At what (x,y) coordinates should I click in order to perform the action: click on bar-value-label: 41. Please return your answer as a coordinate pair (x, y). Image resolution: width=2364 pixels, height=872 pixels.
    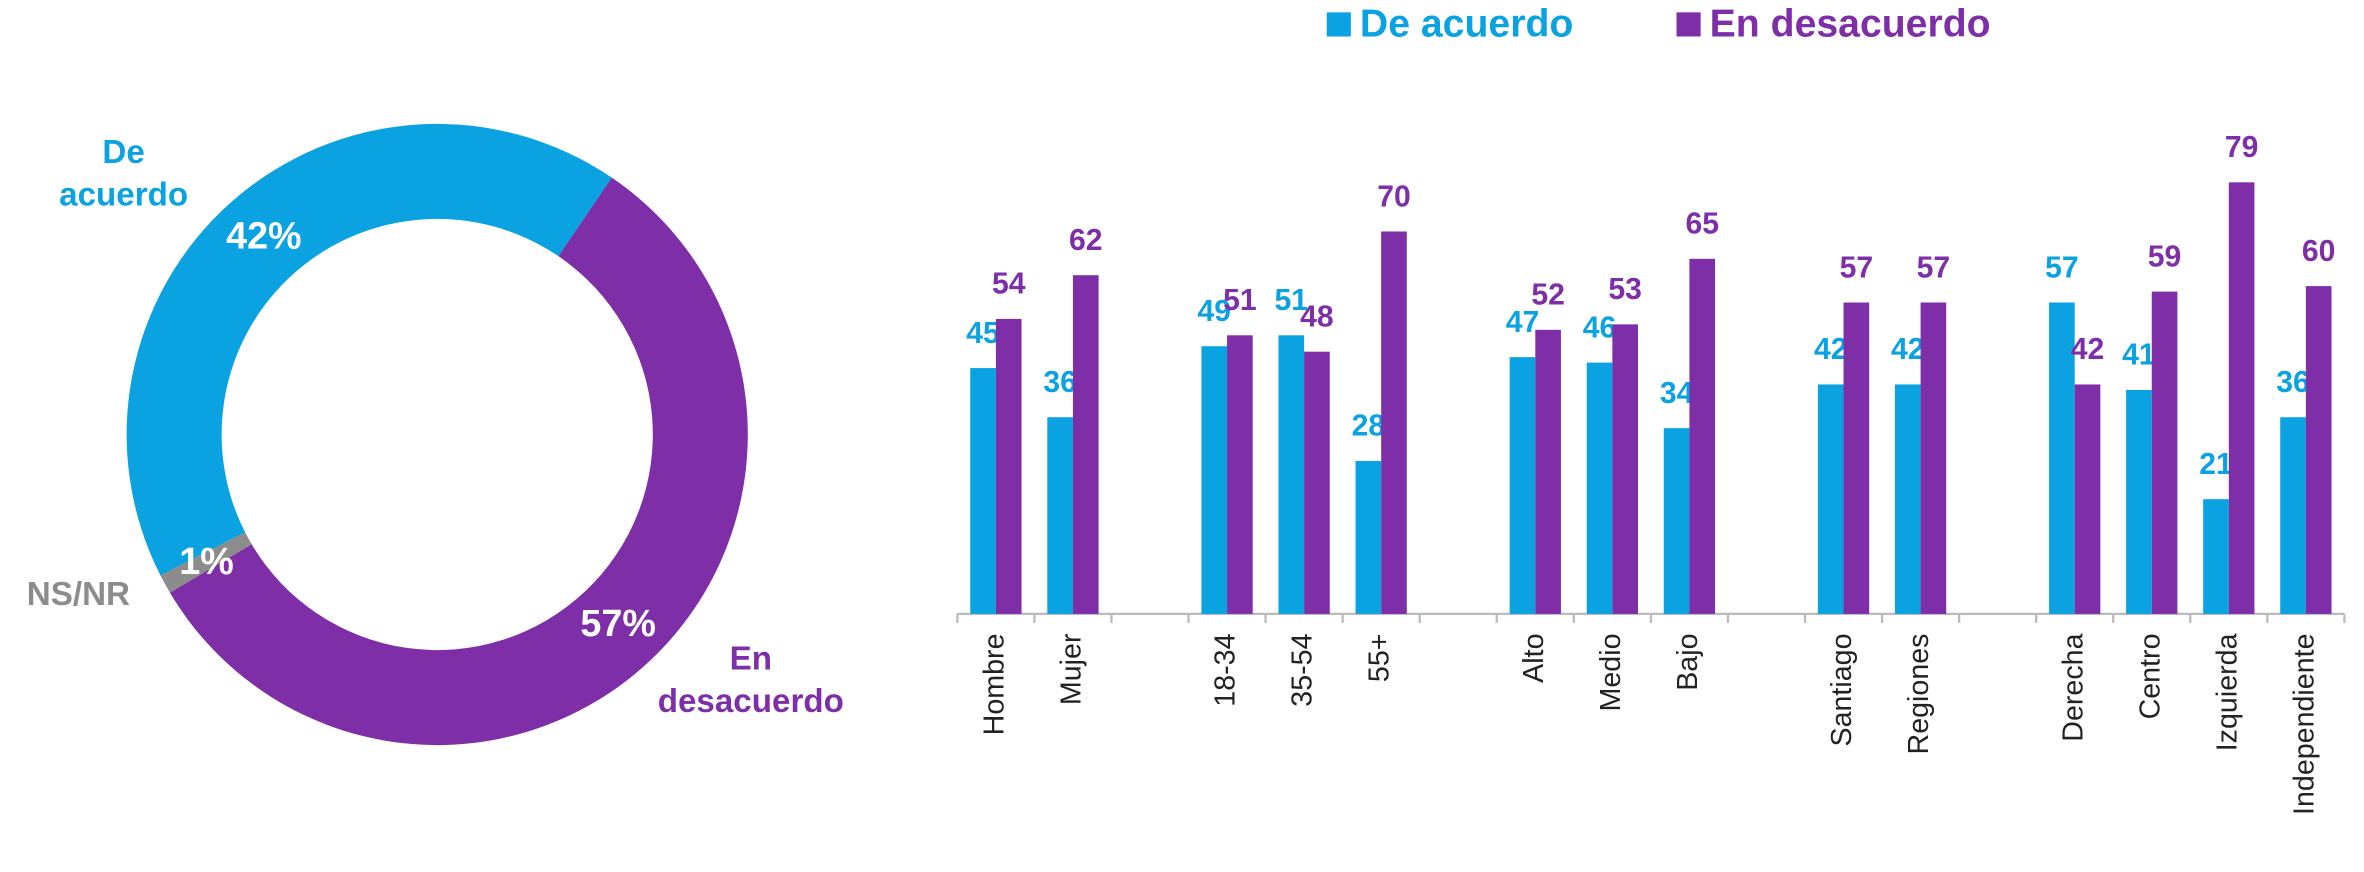
    Looking at the image, I should click on (2139, 355).